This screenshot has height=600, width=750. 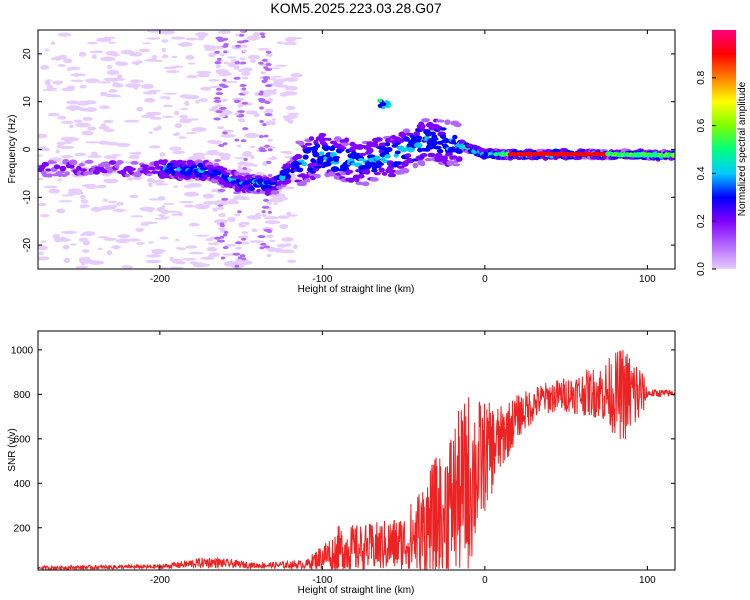 I want to click on colorbar-ticks: 0.0 0.2 0.4 0.6 0.8, so click(x=706, y=173).